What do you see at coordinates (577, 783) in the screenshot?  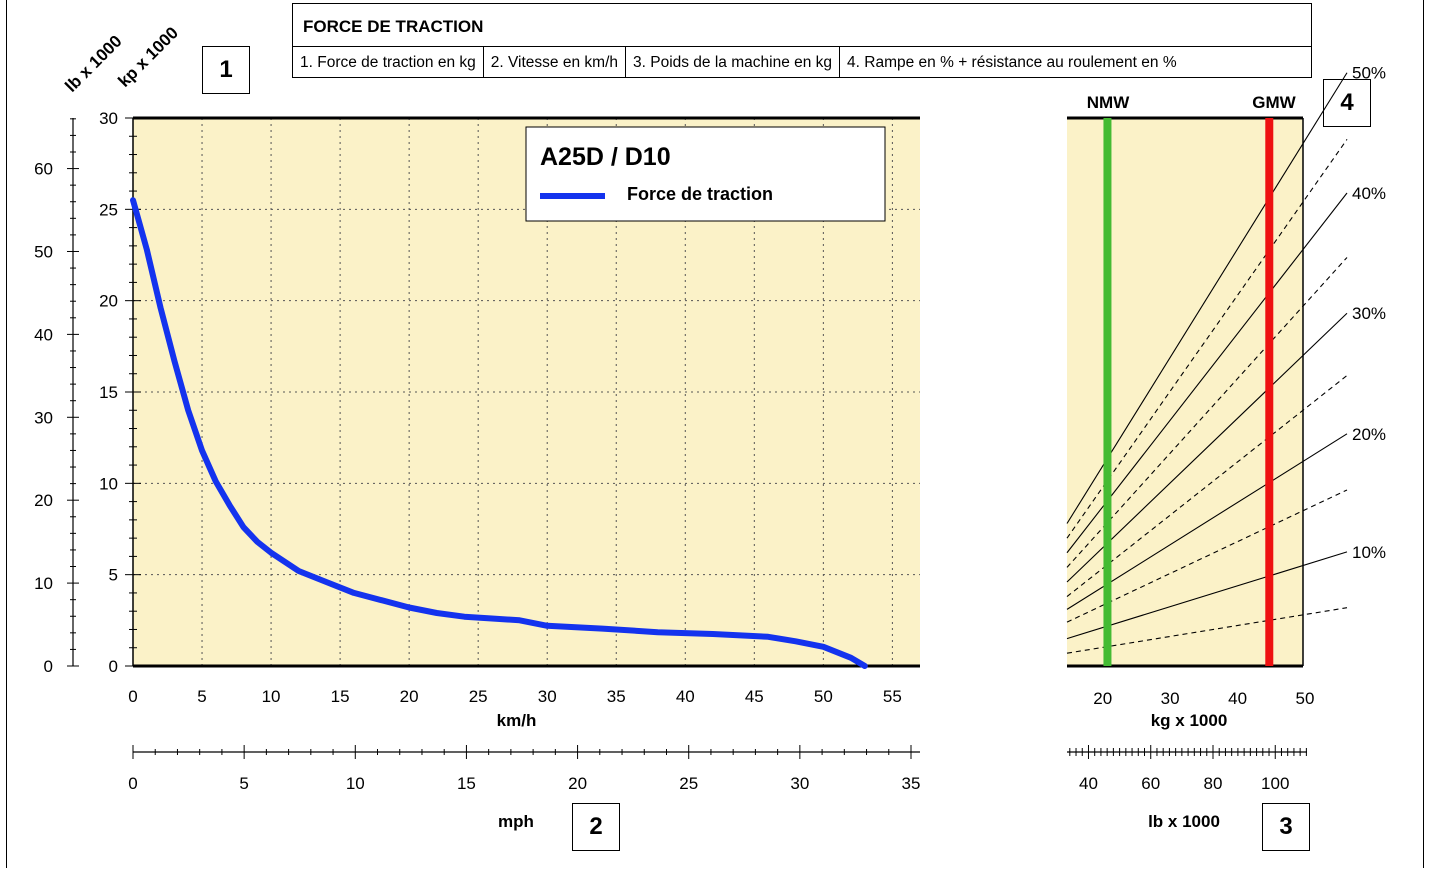 I see `mph-tick-label: 20` at bounding box center [577, 783].